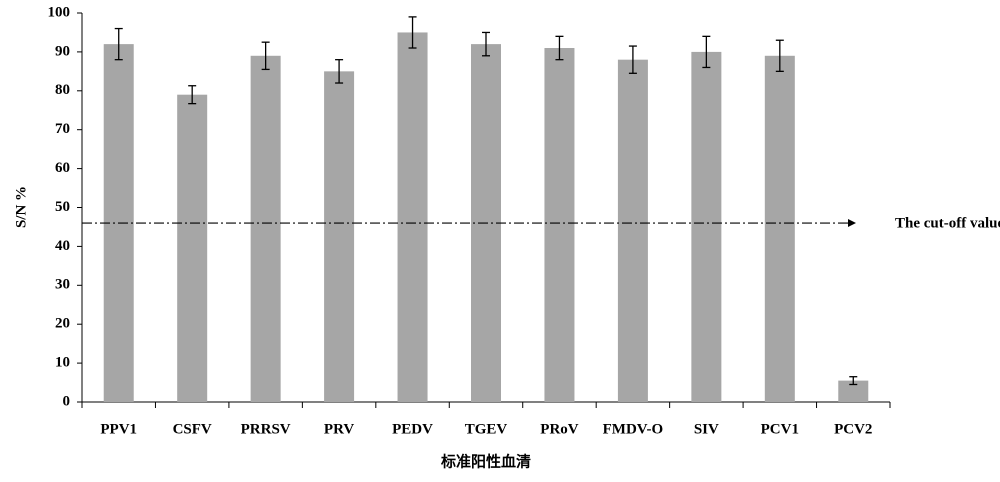 This screenshot has width=1000, height=482. I want to click on y-tick-label: 50, so click(62, 207).